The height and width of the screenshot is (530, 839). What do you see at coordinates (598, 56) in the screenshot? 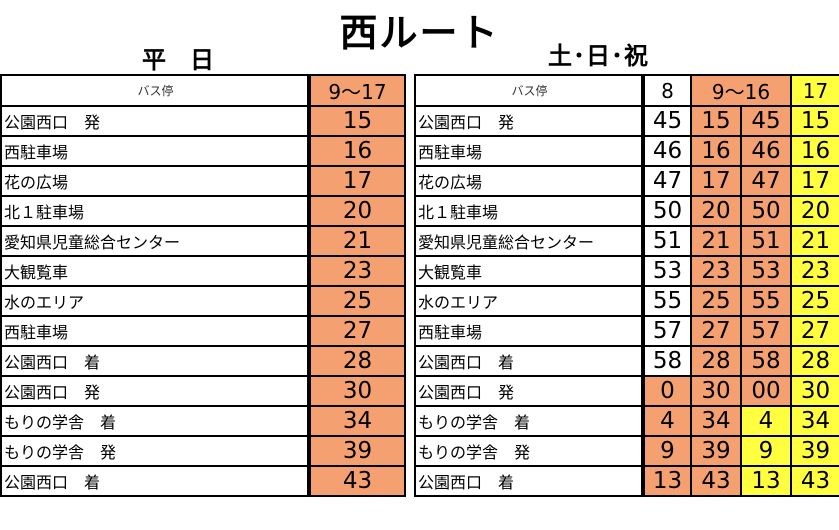
I see `holiday-label: 土･日･祝` at bounding box center [598, 56].